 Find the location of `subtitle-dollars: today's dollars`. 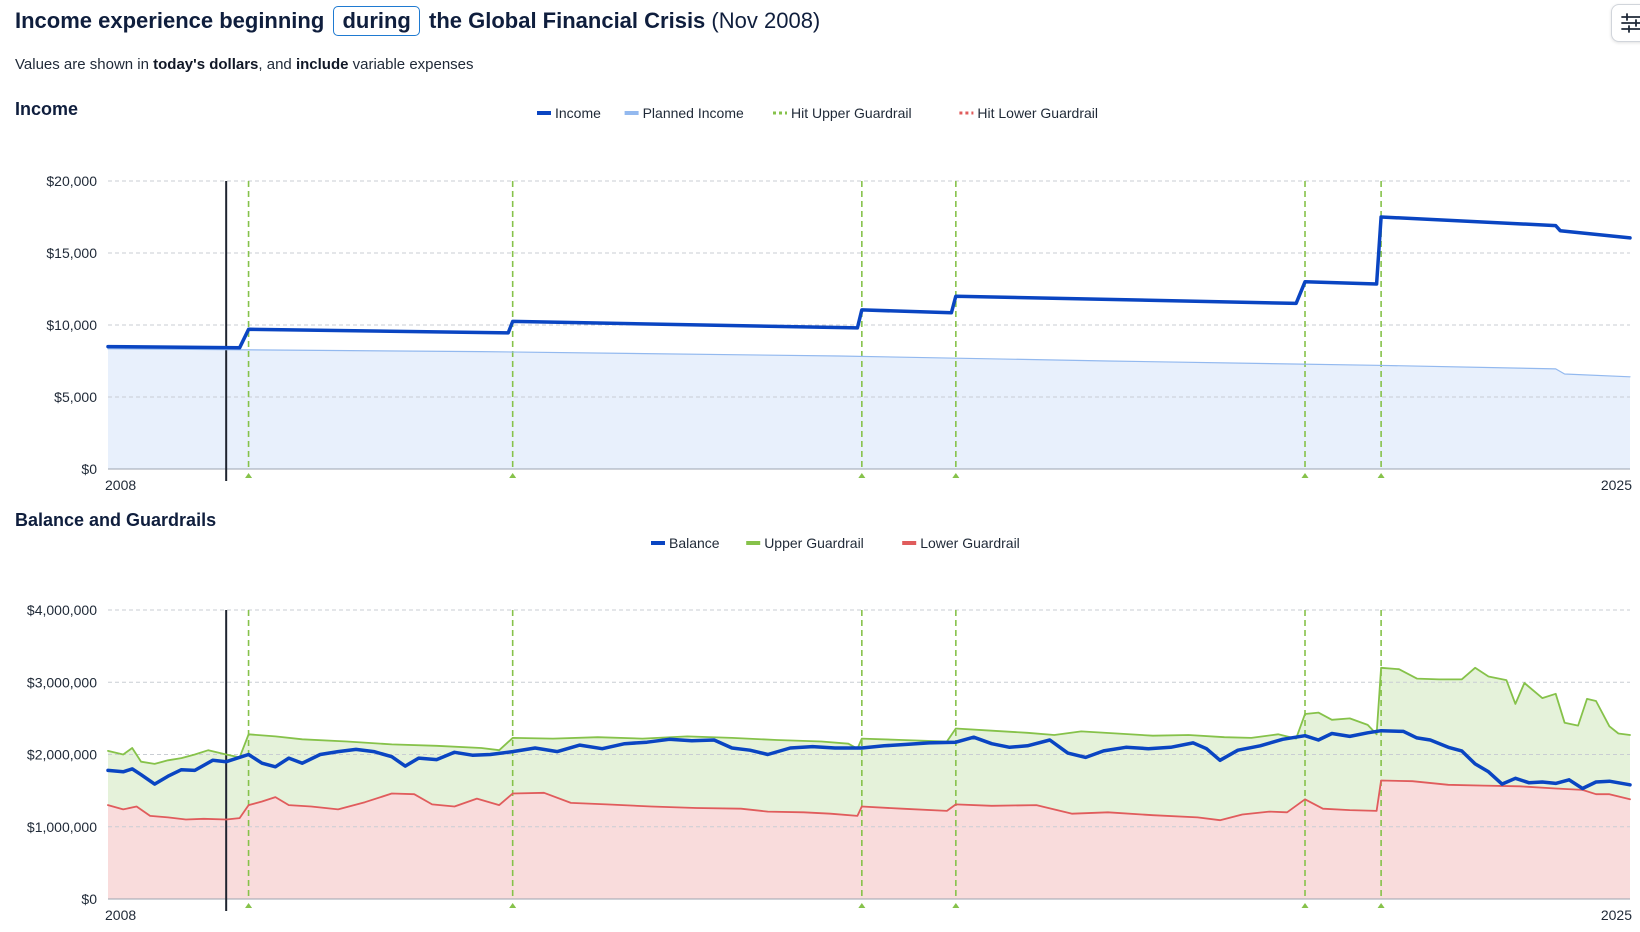

subtitle-dollars: today's dollars is located at coordinates (206, 64).